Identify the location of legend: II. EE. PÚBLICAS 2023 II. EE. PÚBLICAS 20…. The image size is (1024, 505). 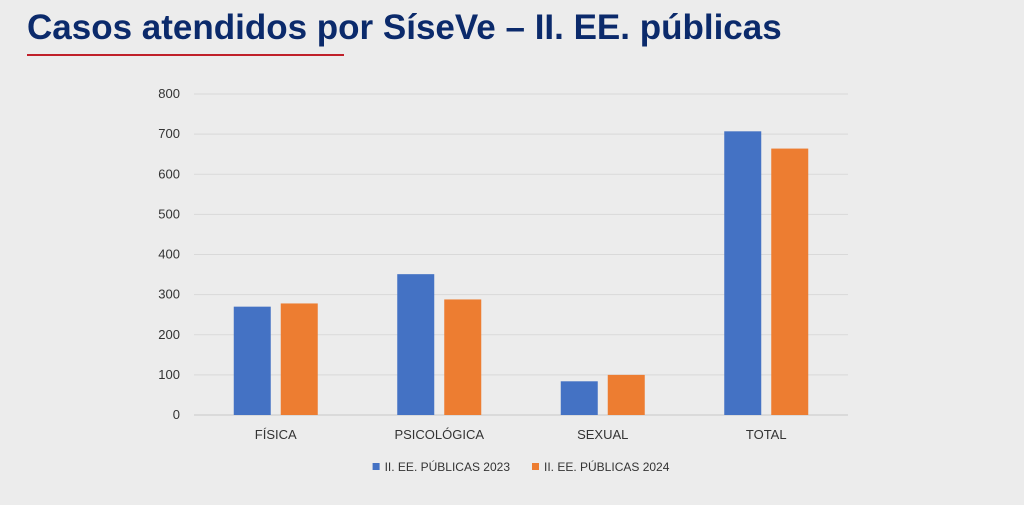
(521, 466).